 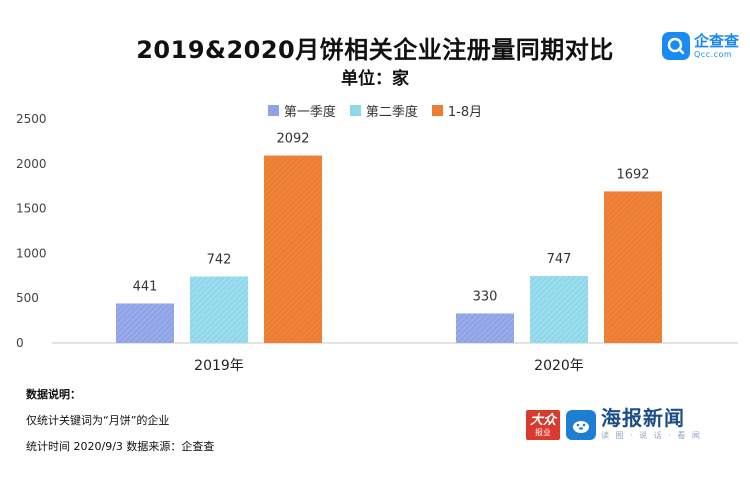 What do you see at coordinates (273, 110) in the screenshot?
I see `legend-swatch-q1` at bounding box center [273, 110].